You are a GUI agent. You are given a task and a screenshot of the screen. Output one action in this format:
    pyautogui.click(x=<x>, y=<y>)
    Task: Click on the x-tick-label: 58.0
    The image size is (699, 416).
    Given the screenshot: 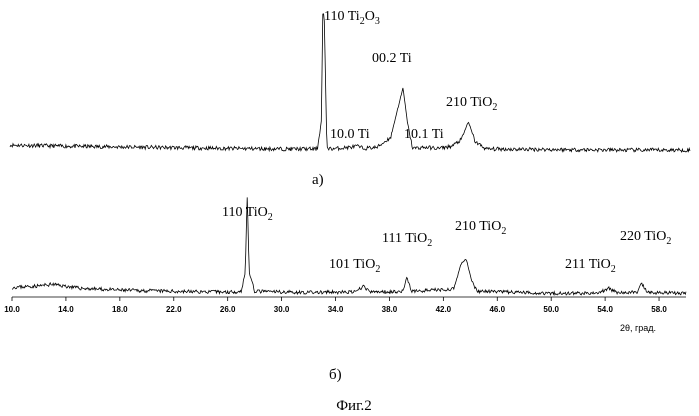 What is the action you would take?
    pyautogui.click(x=659, y=309)
    